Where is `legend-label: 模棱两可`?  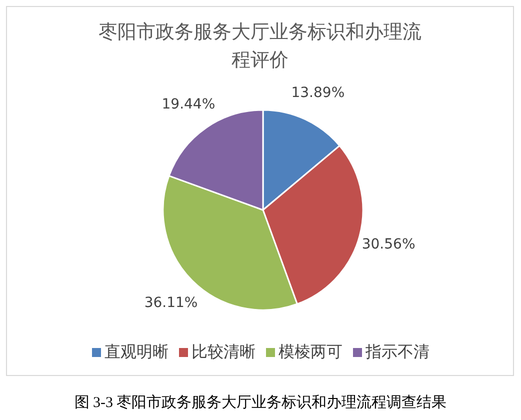 legend-label: 模棱两可 is located at coordinates (310, 352).